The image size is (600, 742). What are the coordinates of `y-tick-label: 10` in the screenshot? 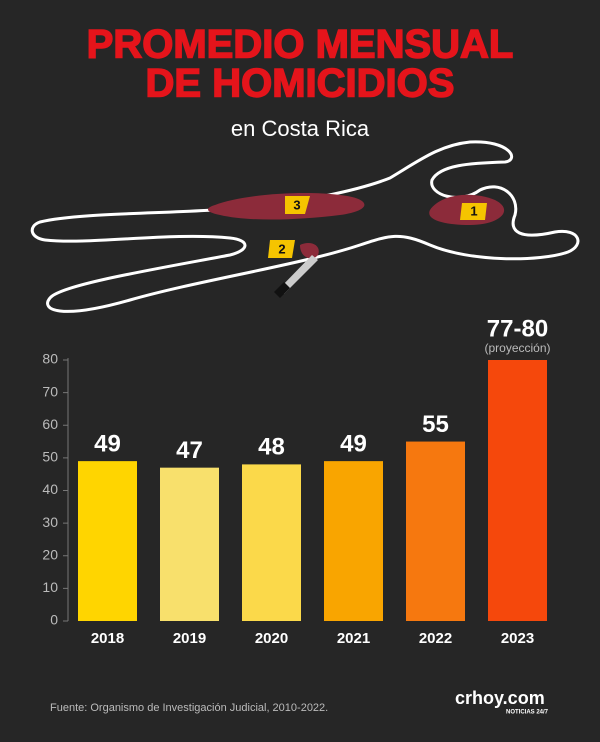 It's located at (50, 587).